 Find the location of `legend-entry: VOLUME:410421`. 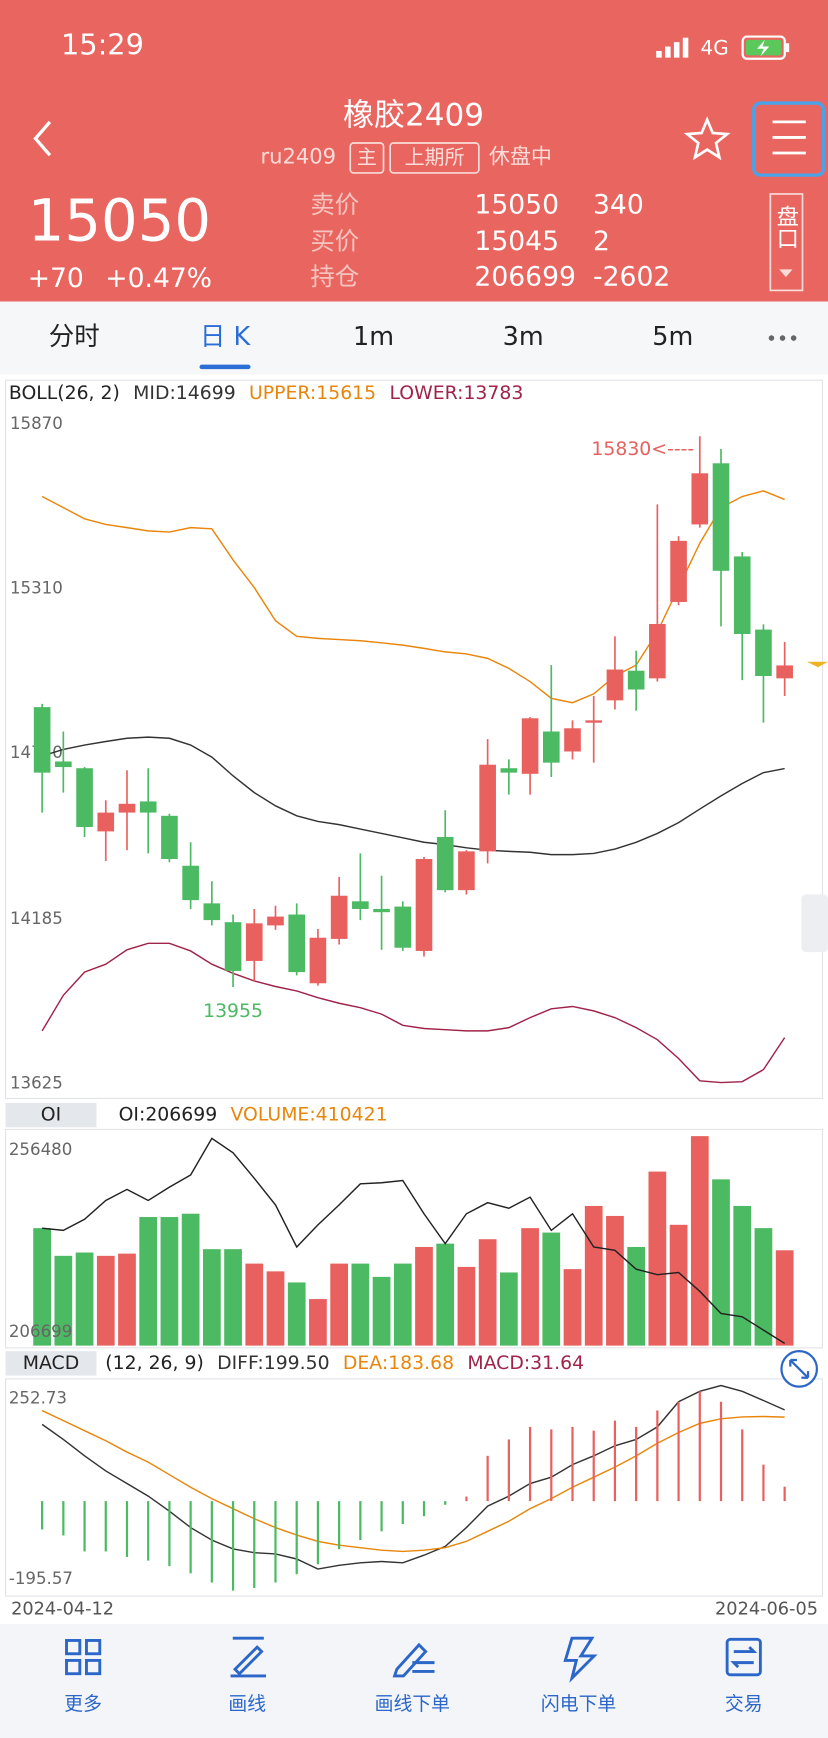

legend-entry: VOLUME:410421 is located at coordinates (309, 1115).